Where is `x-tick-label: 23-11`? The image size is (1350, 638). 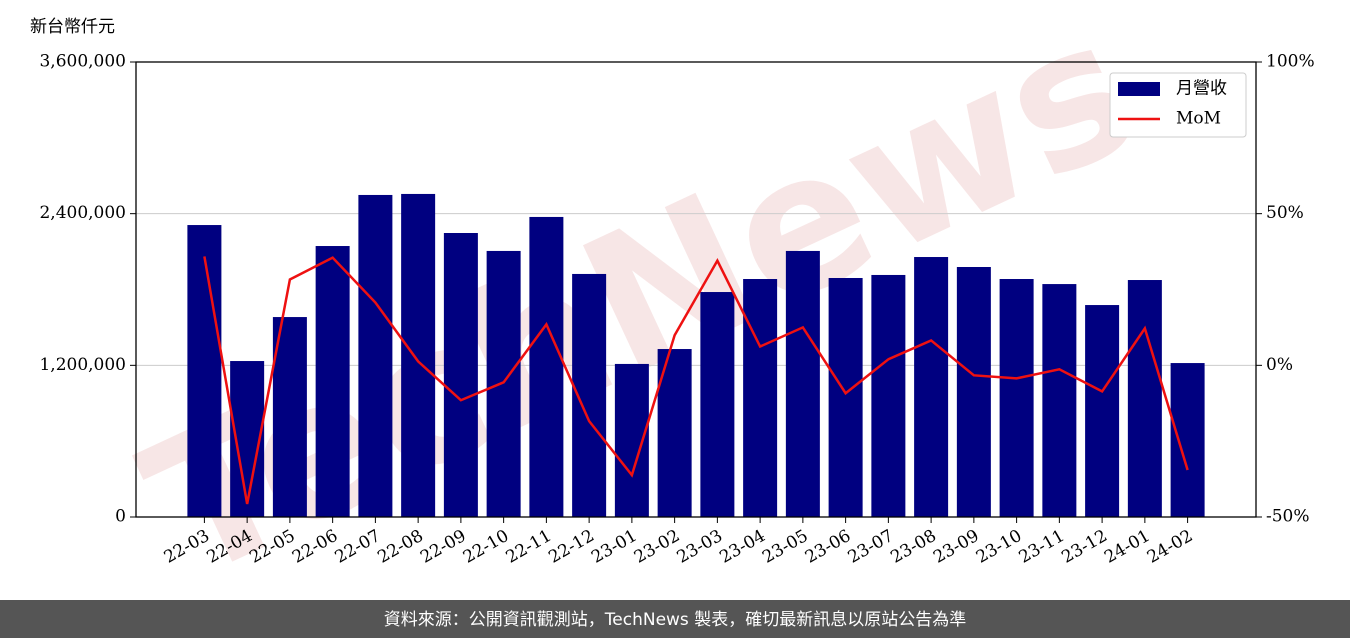 x-tick-label: 23-11 is located at coordinates (1042, 547).